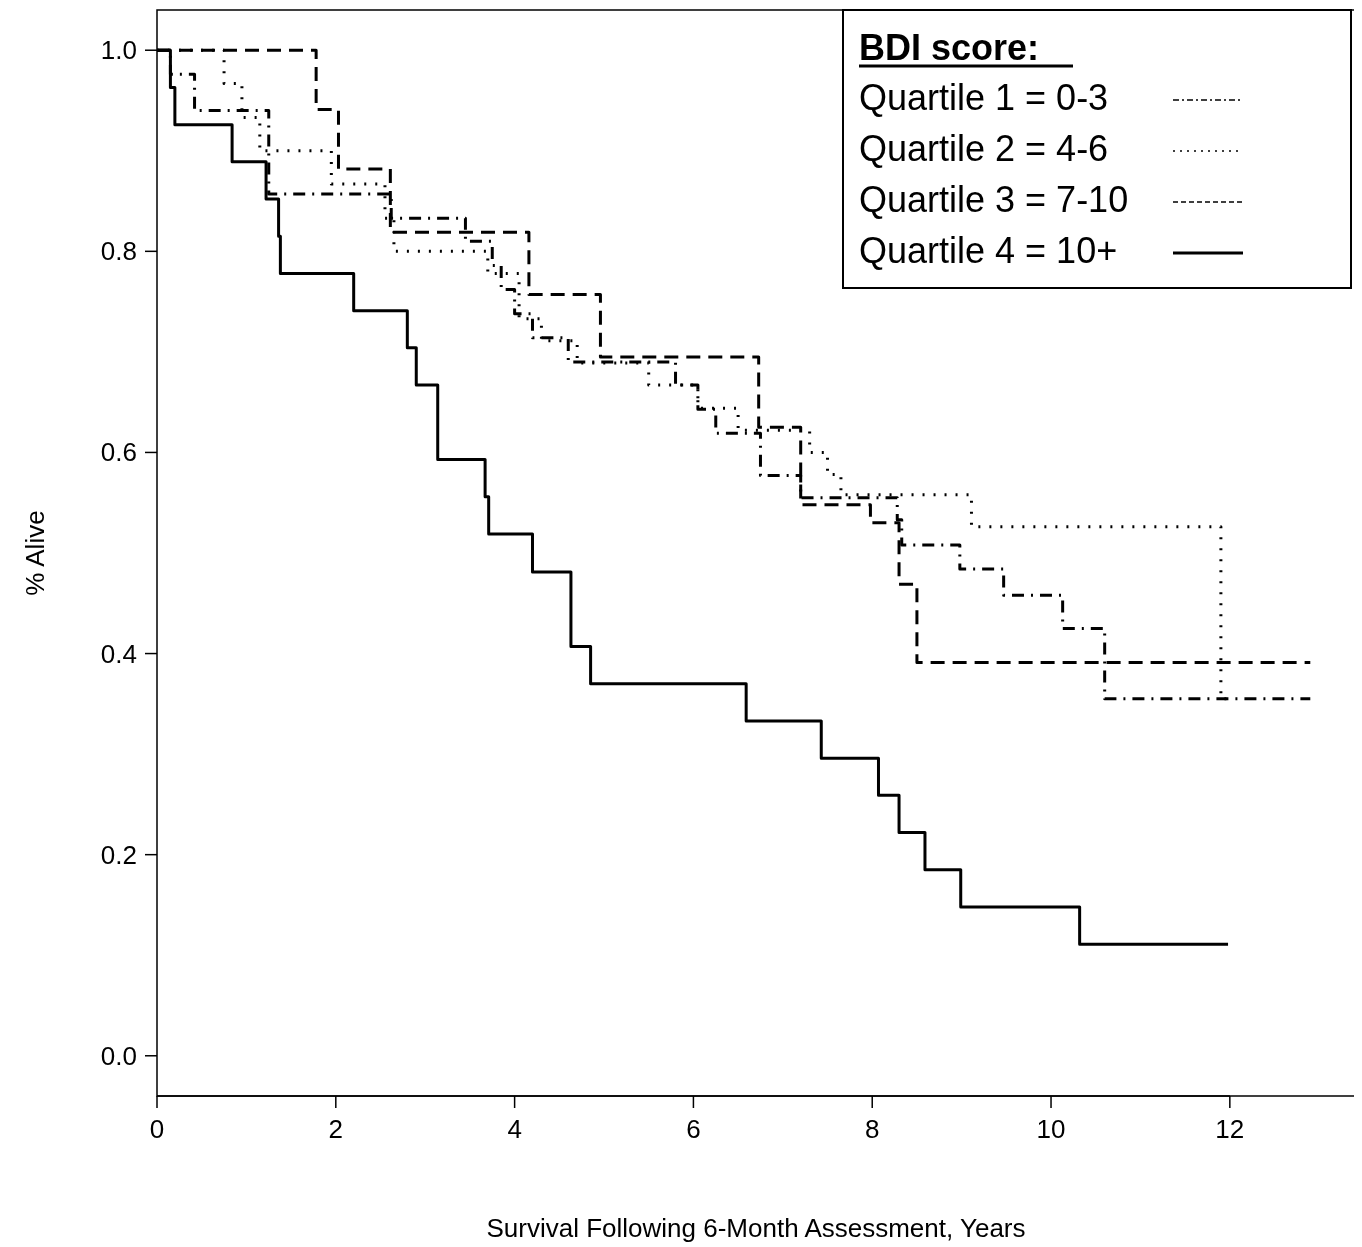 Image resolution: width=1362 pixels, height=1247 pixels. I want to click on x-tick-label: 8, so click(872, 1129).